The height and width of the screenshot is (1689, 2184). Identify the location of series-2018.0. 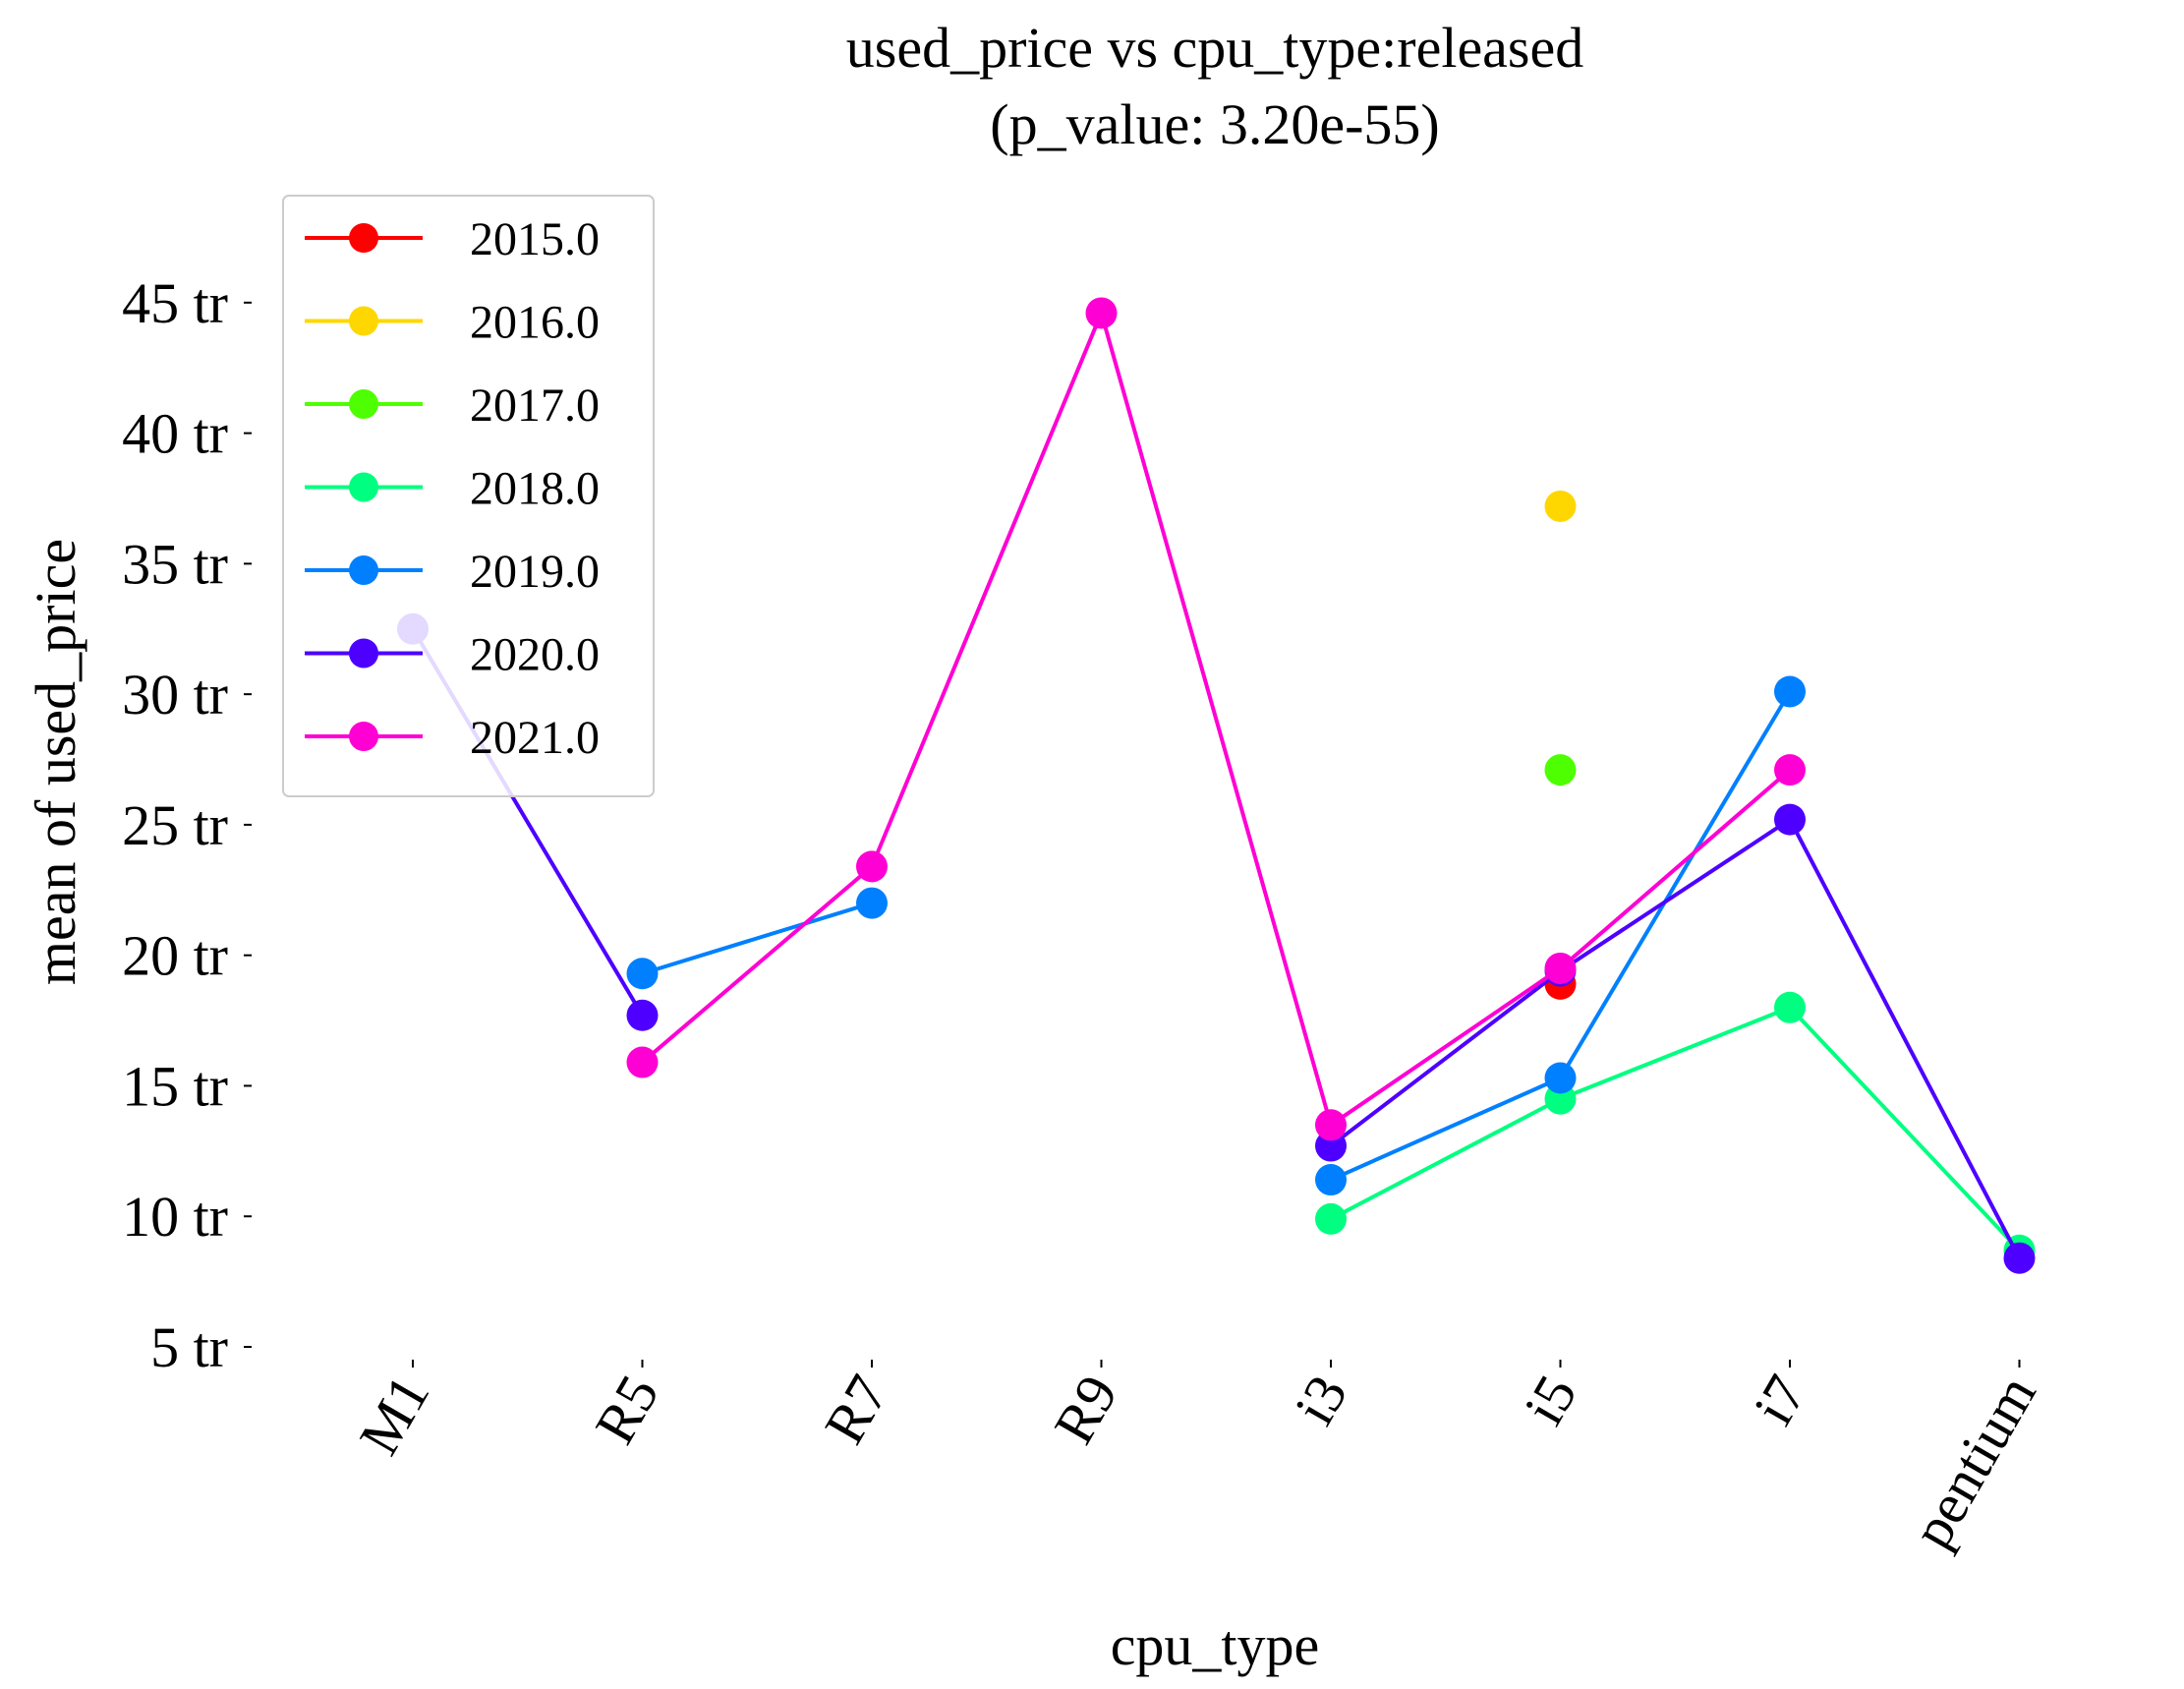
(1675, 1129).